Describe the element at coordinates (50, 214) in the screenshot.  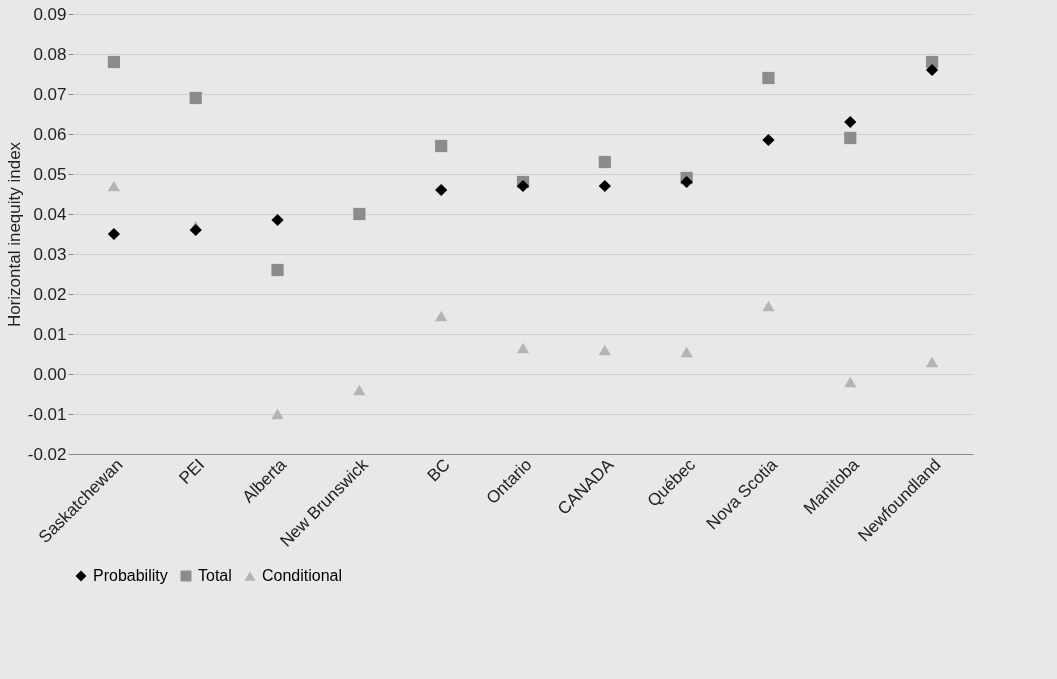
I see `y-tick-label: 0.04` at that location.